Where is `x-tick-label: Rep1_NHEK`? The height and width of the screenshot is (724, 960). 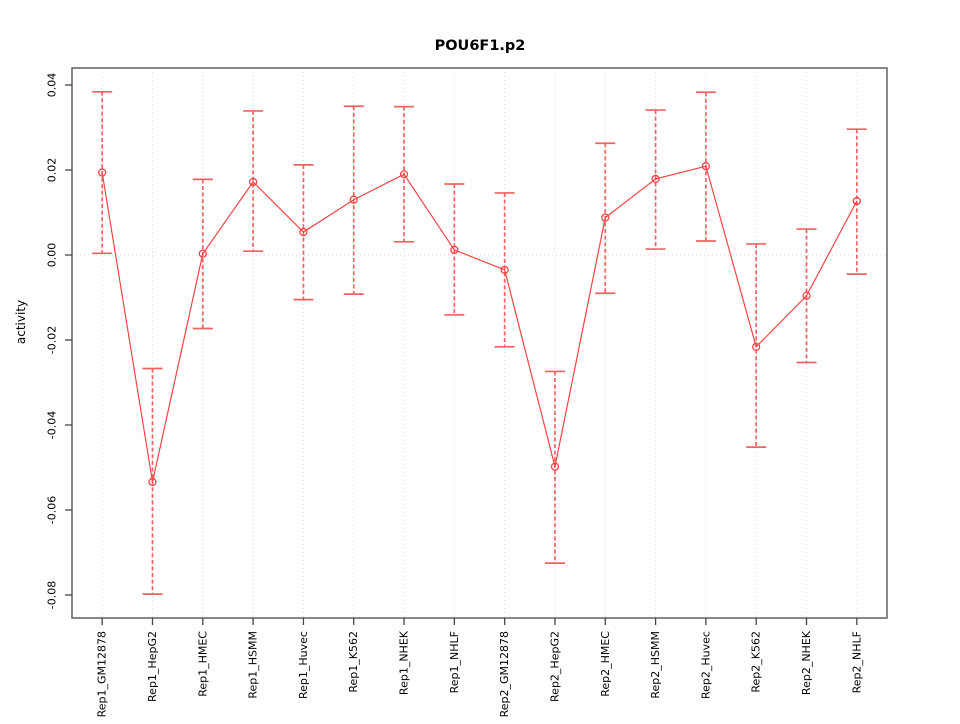 x-tick-label: Rep1_NHEK is located at coordinates (404, 662).